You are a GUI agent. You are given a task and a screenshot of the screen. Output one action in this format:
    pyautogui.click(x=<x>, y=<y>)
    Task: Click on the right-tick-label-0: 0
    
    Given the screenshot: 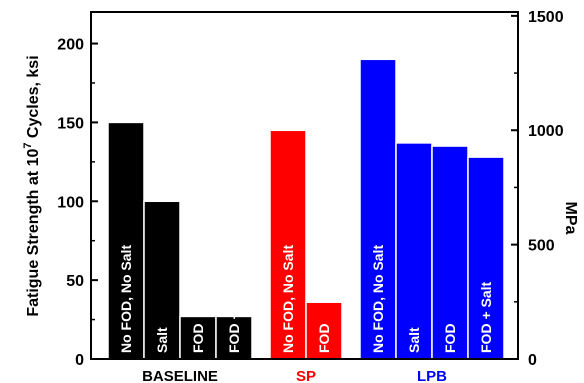 What is the action you would take?
    pyautogui.click(x=532, y=360)
    